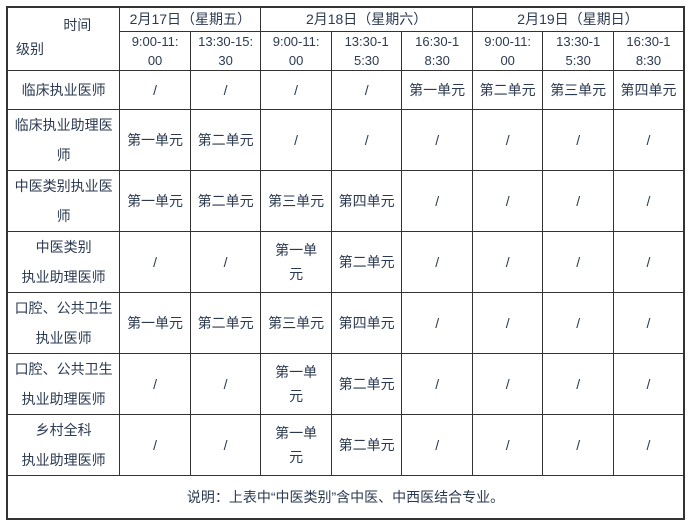 The image size is (691, 520). I want to click on table-row: 口腔、公共卫生 执业助理医师 / / 第一单 元 第二单元 / / / /, so click(345, 383).